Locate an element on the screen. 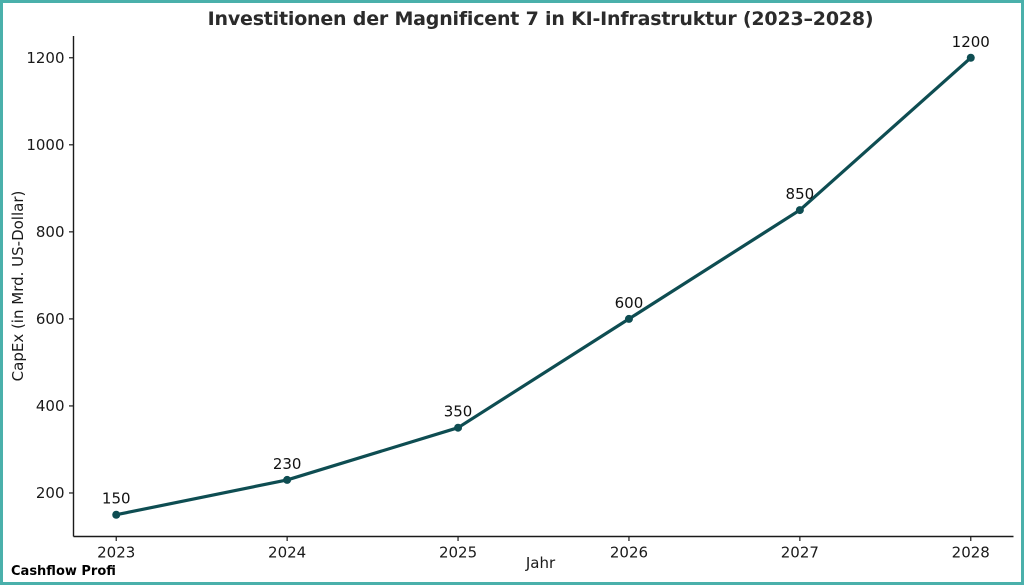 The height and width of the screenshot is (585, 1024). y-tick-label: 400 is located at coordinates (50, 406).